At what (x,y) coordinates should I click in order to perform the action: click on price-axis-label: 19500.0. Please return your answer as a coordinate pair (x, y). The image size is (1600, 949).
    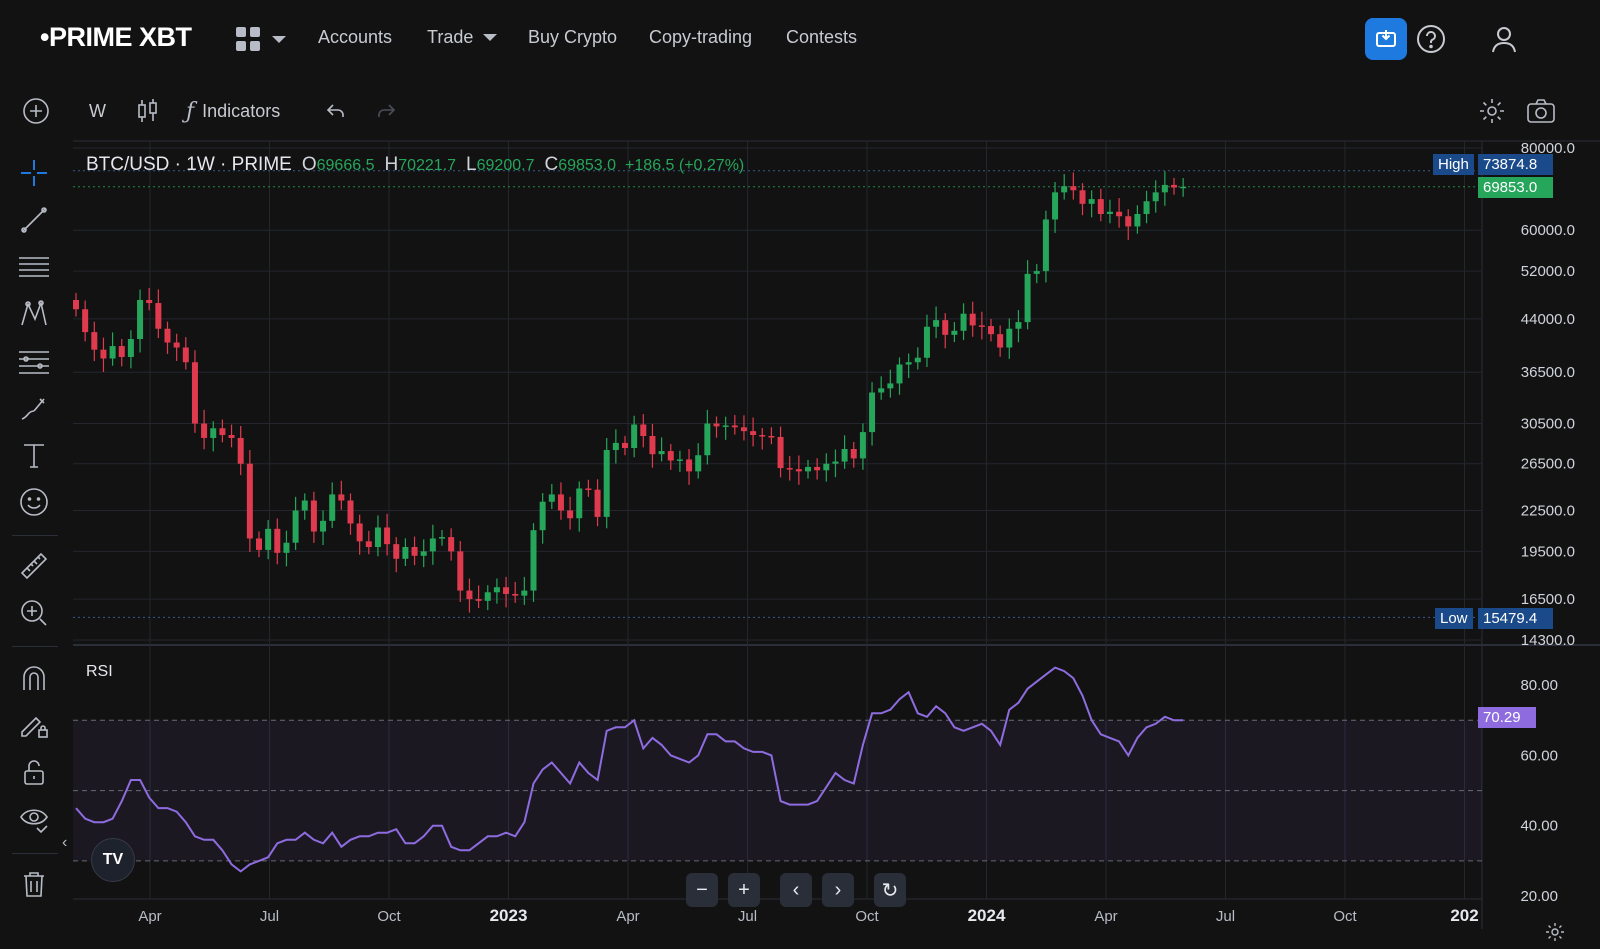
    Looking at the image, I should click on (1548, 551).